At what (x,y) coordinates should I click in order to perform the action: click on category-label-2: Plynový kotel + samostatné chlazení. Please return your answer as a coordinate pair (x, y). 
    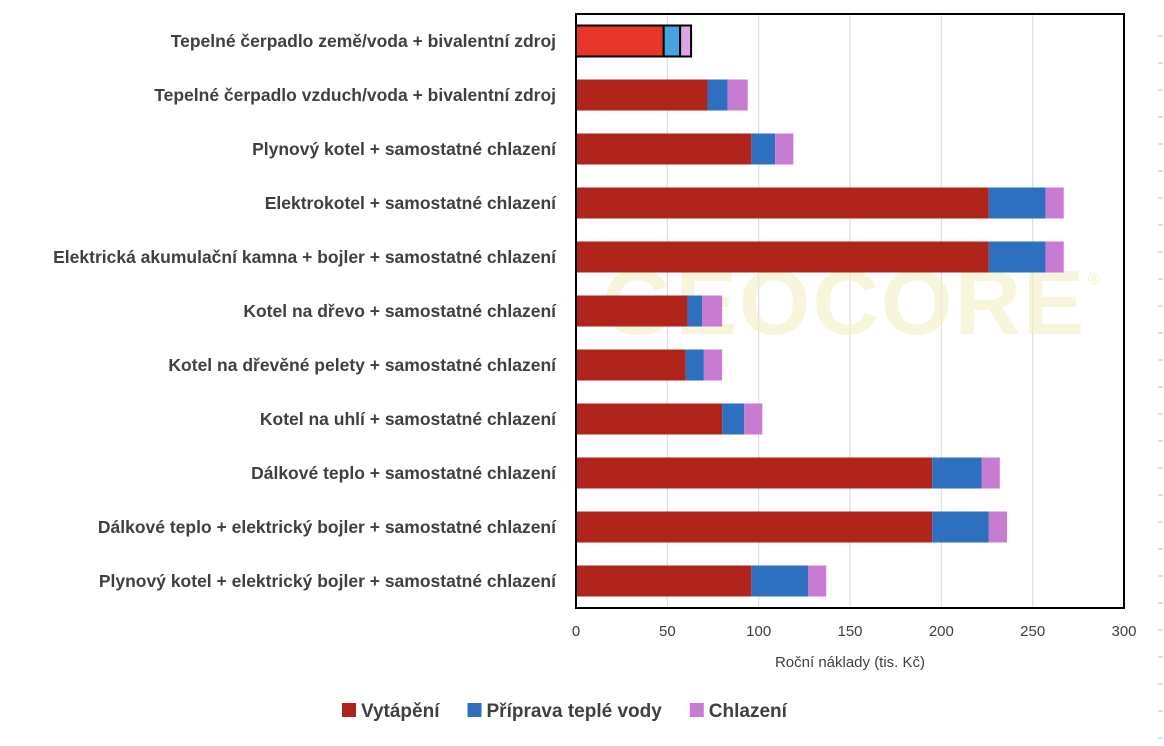
    Looking at the image, I should click on (404, 149).